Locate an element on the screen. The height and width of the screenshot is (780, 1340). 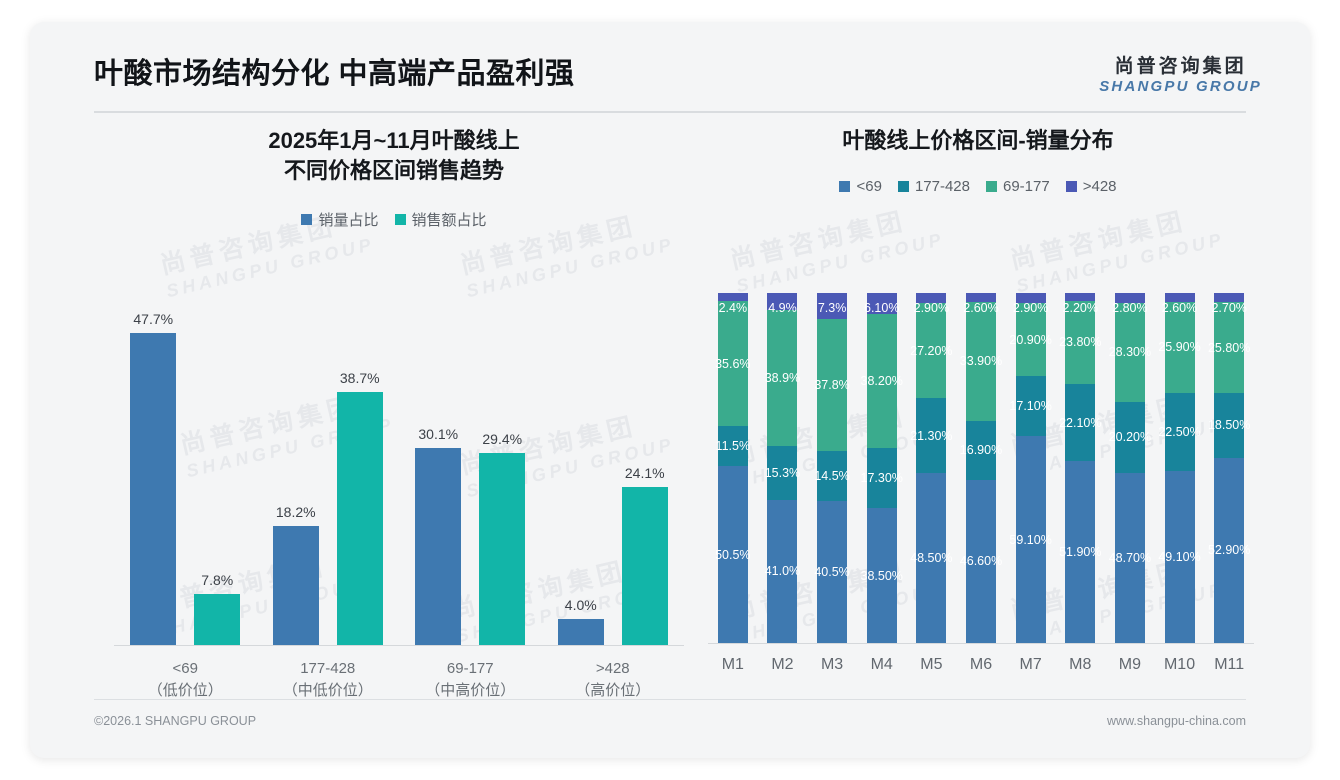
bar-column: 38.7% is located at coordinates (359, 507).